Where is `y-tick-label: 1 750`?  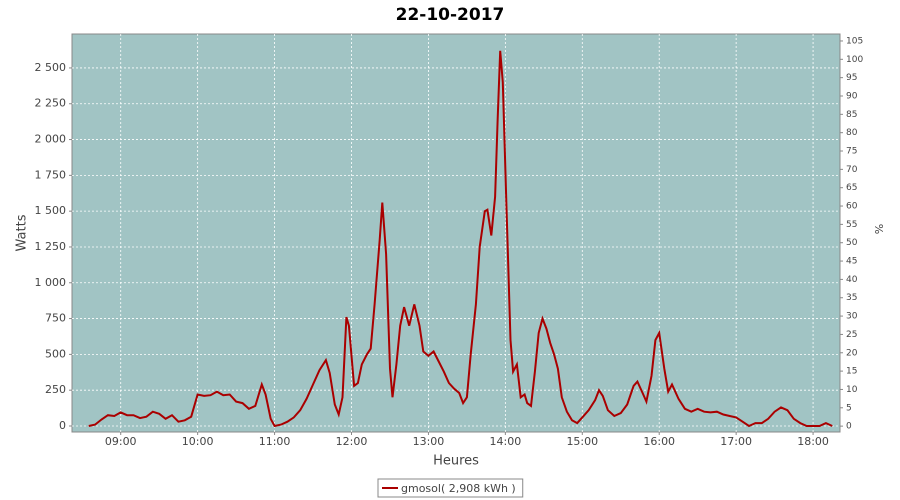 y-tick-label: 1 750 is located at coordinates (51, 174).